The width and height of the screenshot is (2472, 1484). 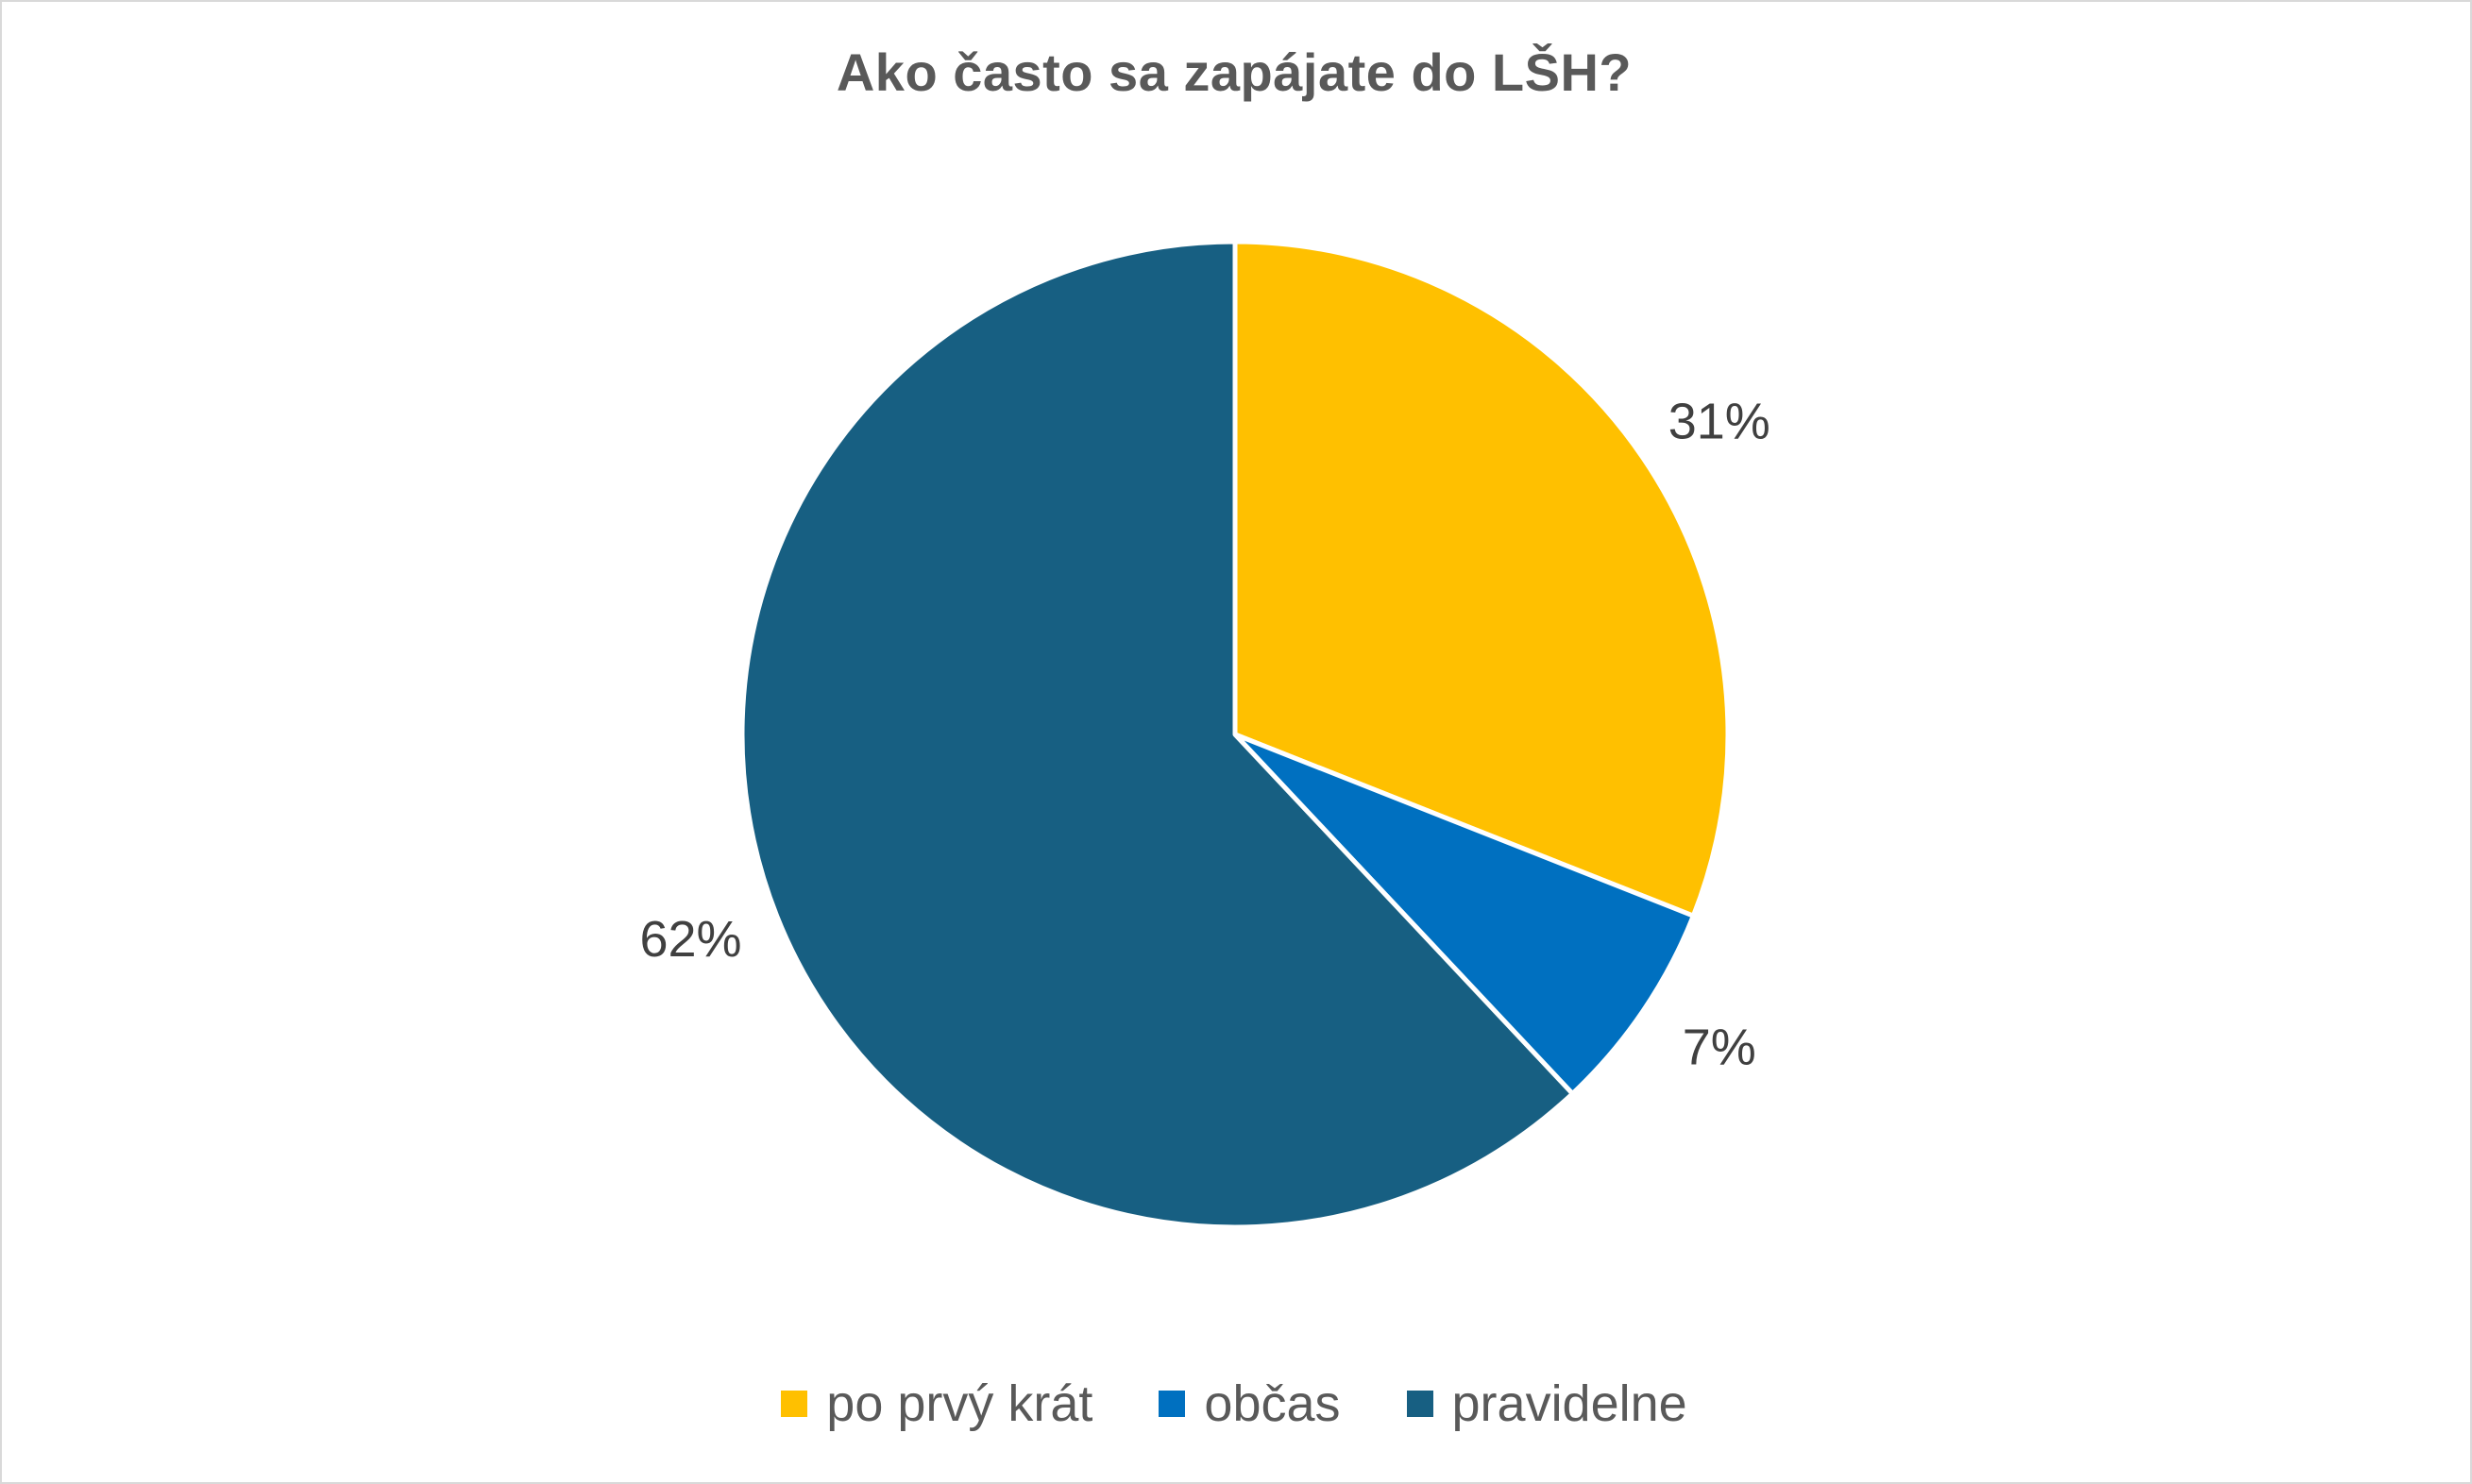 I want to click on legend-item-po-prvy-krat: po prvý krát, so click(x=936, y=1403).